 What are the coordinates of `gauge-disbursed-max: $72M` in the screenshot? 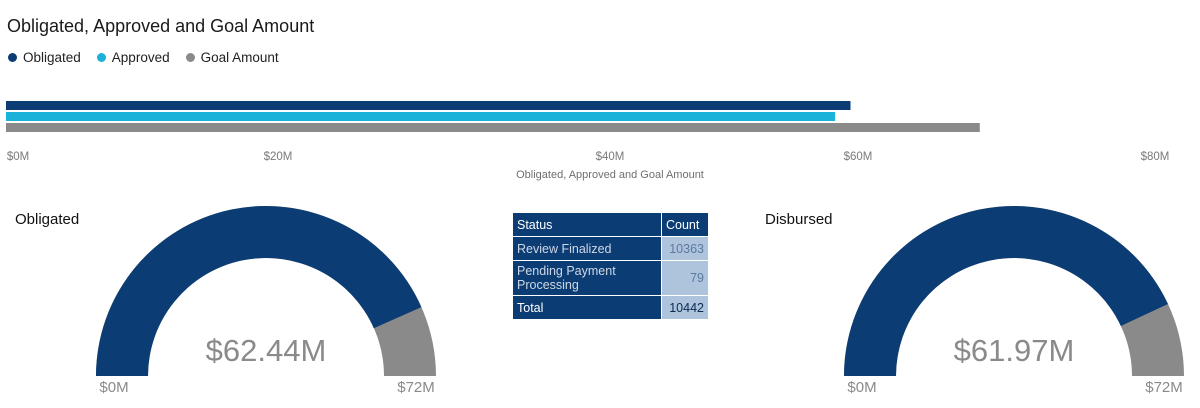 It's located at (1164, 387).